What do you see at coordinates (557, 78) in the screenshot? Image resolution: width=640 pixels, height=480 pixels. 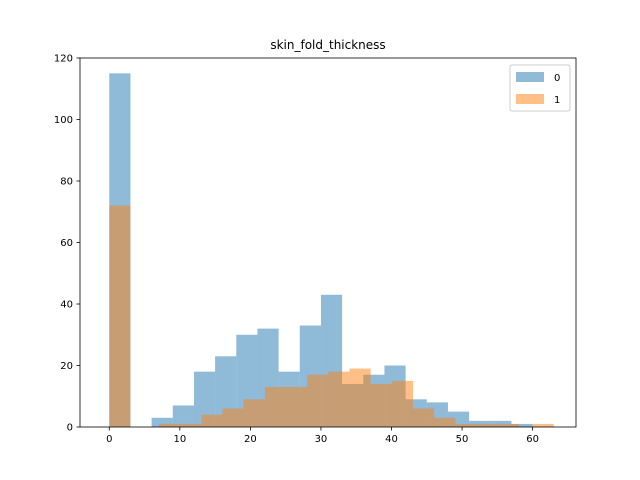 I see `legend-label-0: 0` at bounding box center [557, 78].